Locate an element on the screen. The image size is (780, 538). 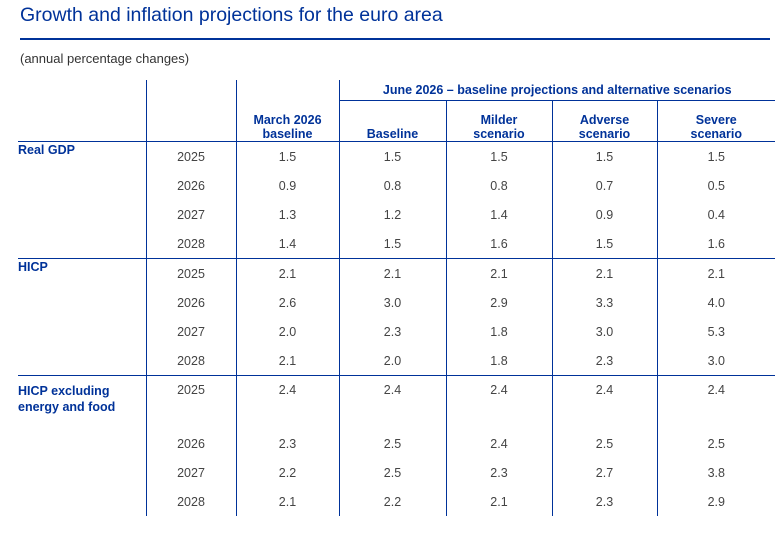
table-row: 2028 2.1 2.0 1.8 2.3 3.0 is located at coordinates (397, 361).